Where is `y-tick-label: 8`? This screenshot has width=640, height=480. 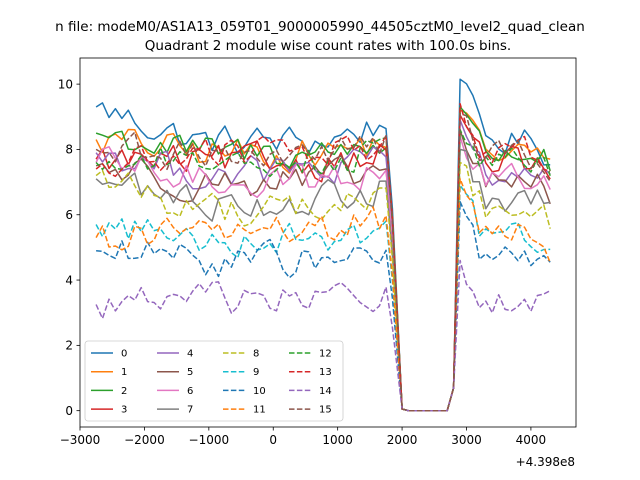
y-tick-label: 8 is located at coordinates (69, 150).